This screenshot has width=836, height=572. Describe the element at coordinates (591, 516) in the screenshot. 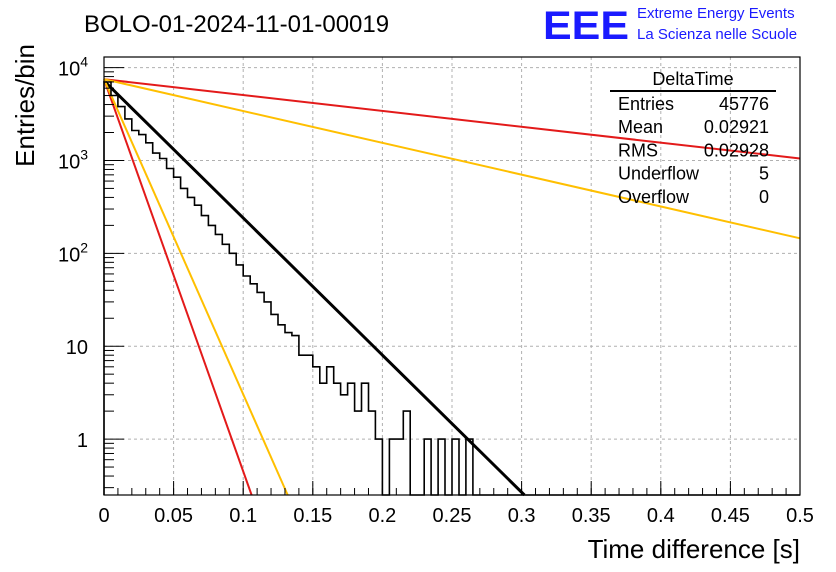

I see `x-tick-label: 0.35` at that location.